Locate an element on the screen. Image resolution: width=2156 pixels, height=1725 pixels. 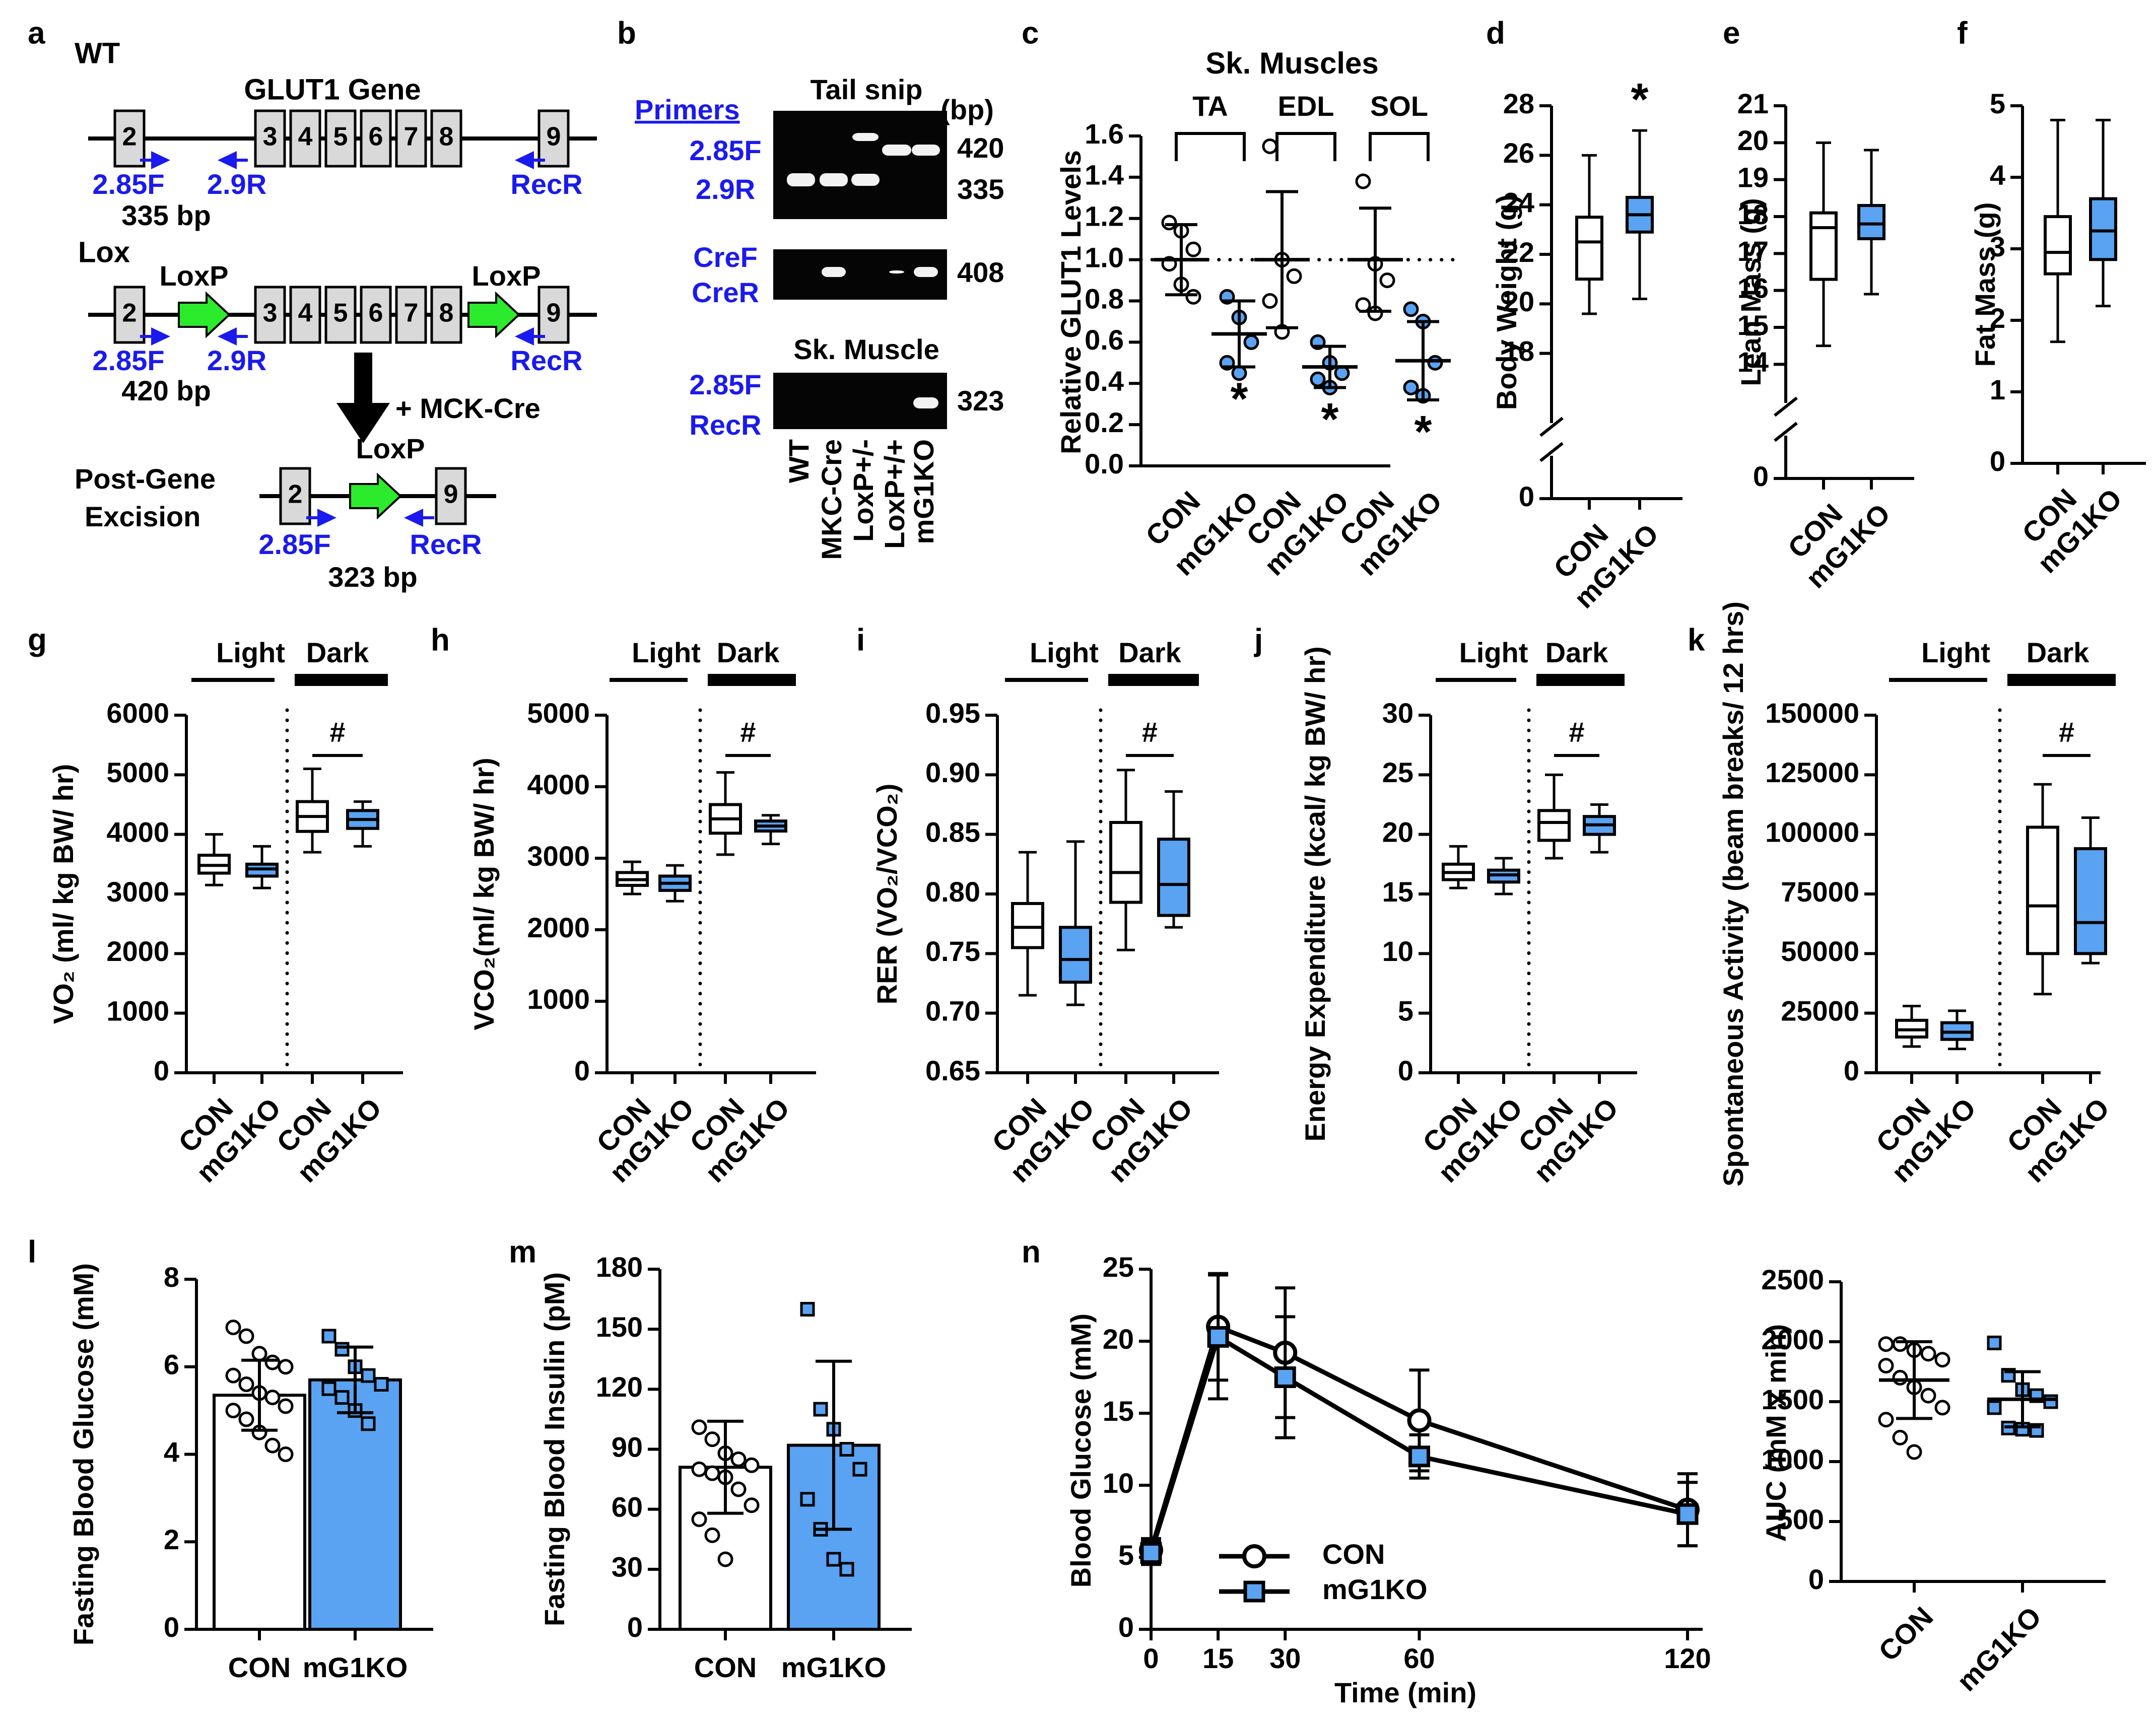
y-tick-label: 19 is located at coordinates (1753, 177).